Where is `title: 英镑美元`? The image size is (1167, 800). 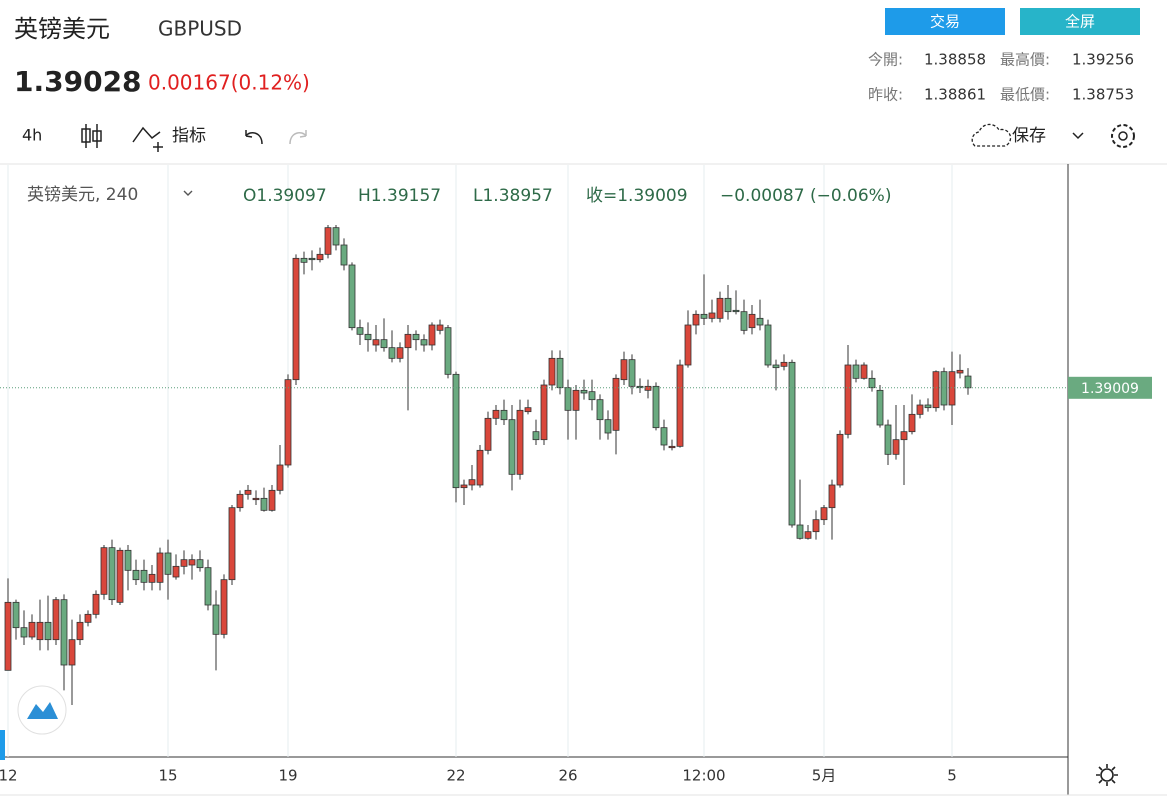 title: 英镑美元 is located at coordinates (62, 29).